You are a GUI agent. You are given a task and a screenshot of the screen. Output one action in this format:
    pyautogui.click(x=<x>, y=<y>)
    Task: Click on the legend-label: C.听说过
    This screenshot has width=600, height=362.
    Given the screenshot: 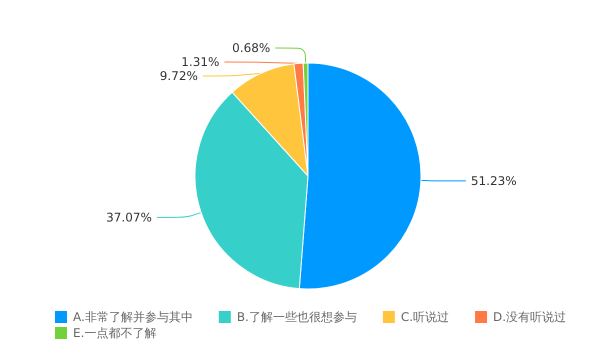 What is the action you would take?
    pyautogui.click(x=425, y=317)
    